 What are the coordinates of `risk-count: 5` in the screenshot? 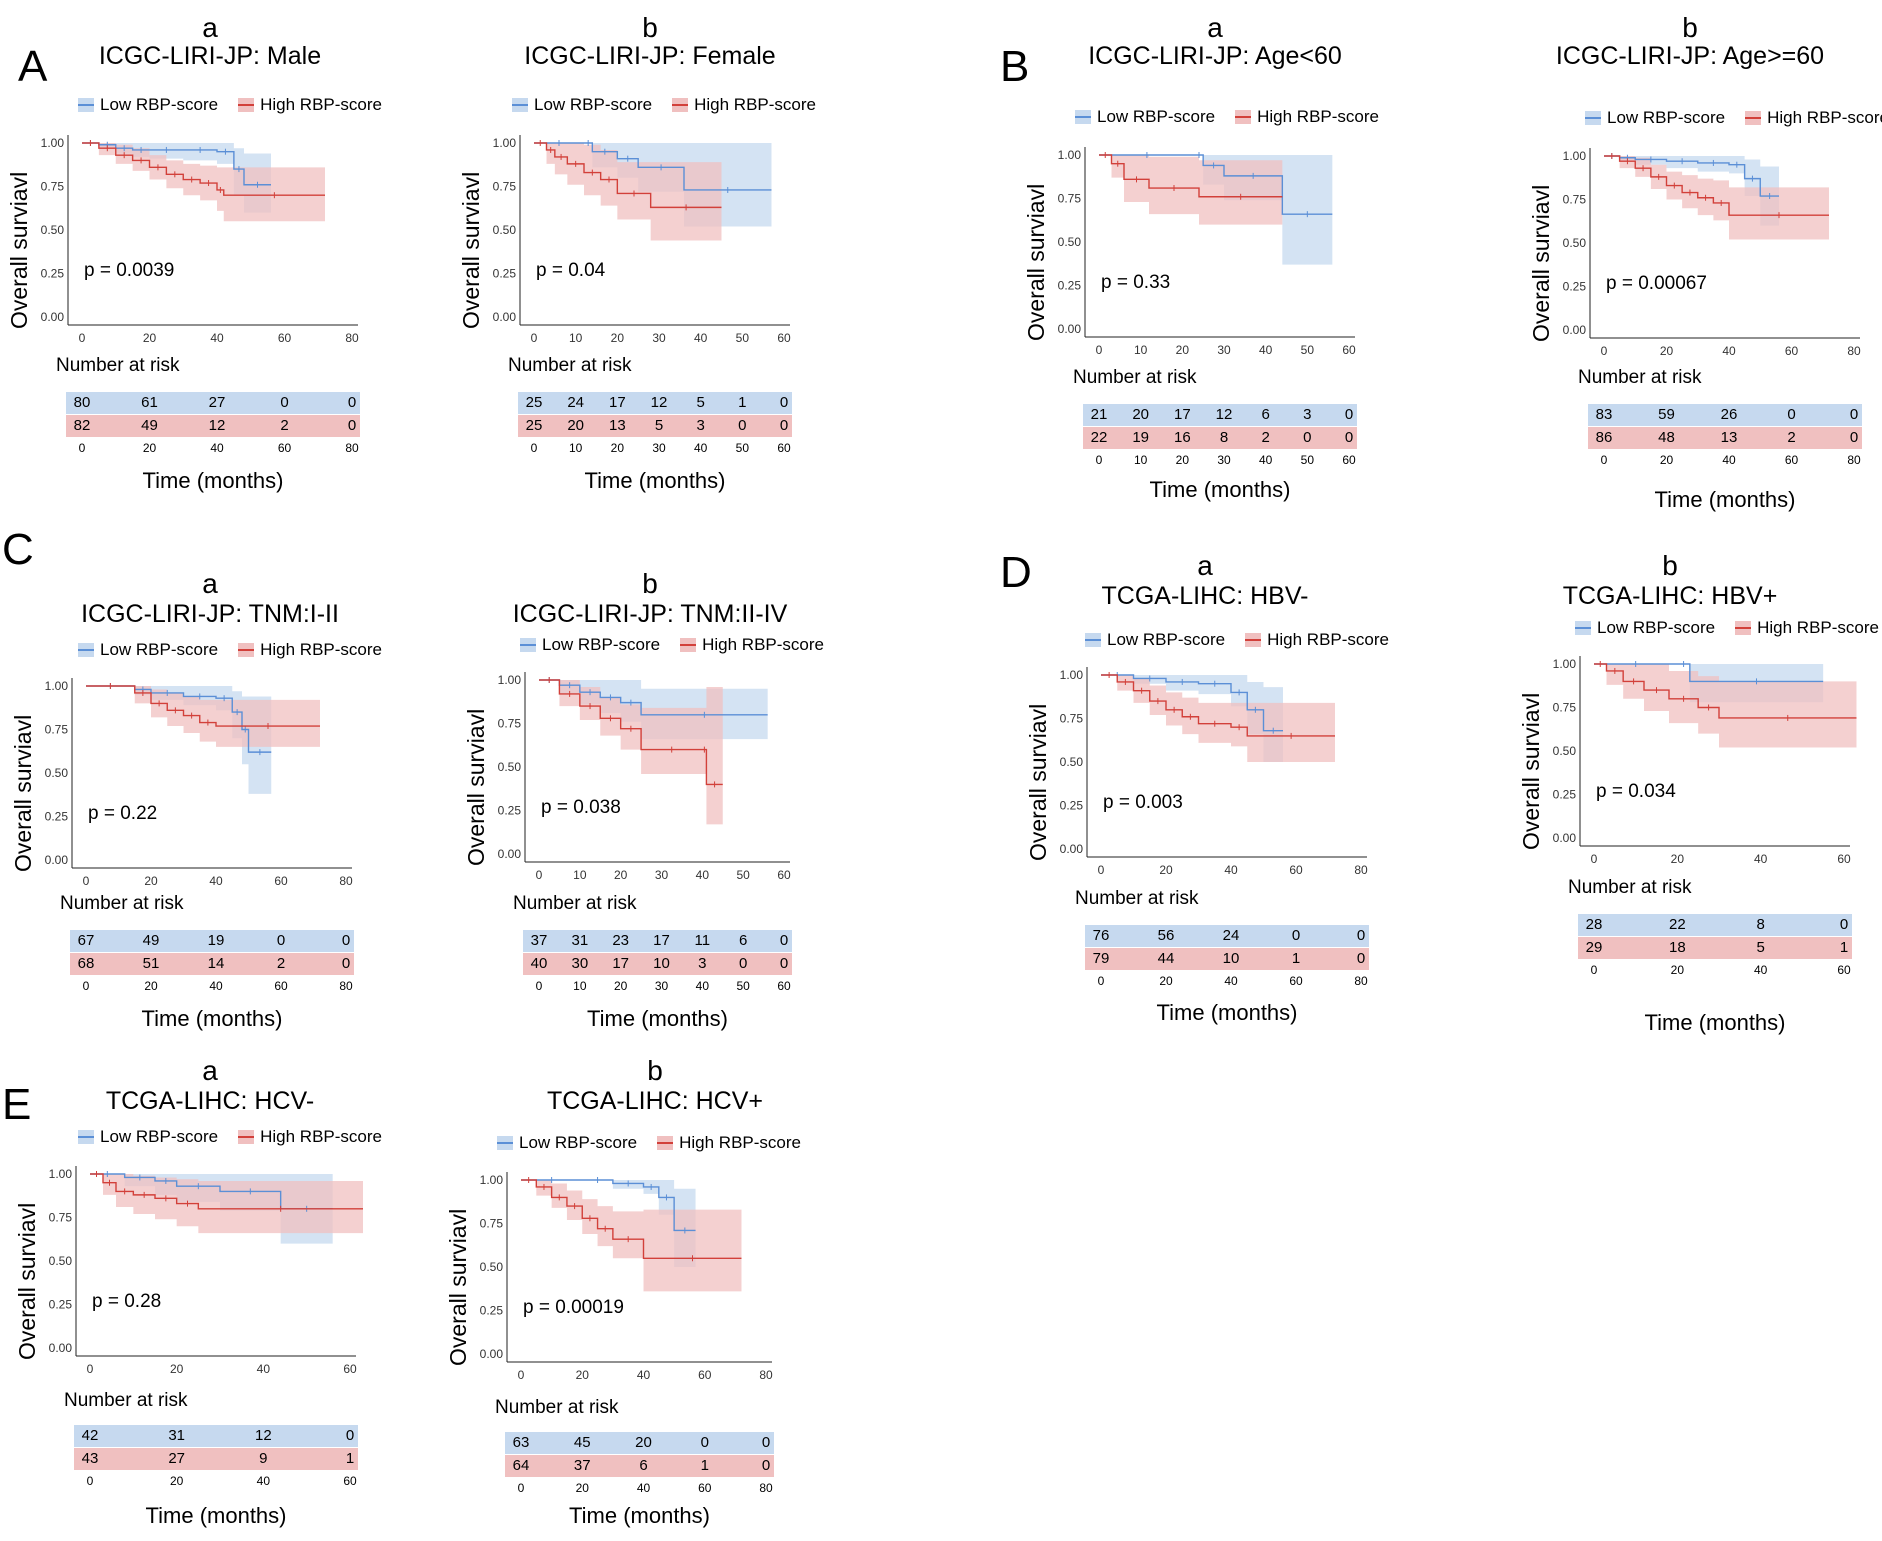 It's located at (659, 425).